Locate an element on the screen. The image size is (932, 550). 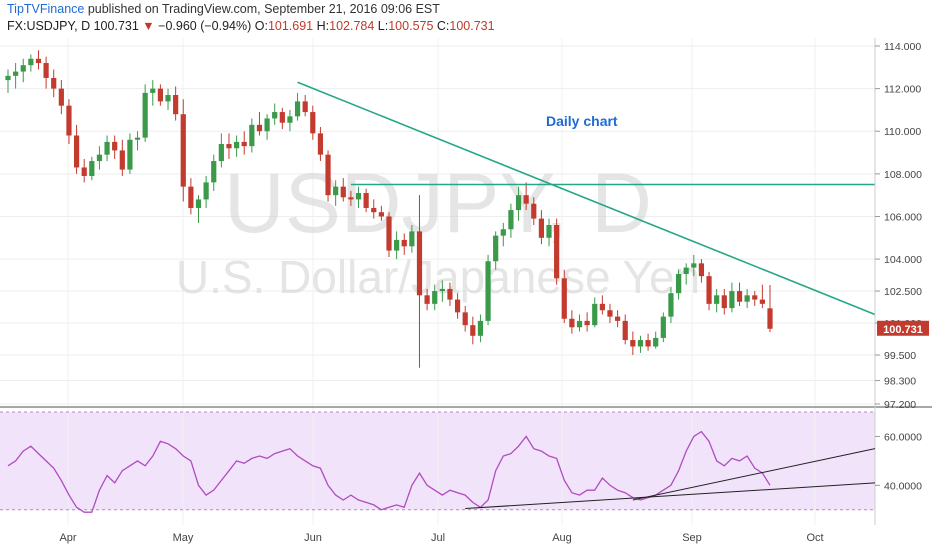
rsi-support-trendline is located at coordinates (670, 496).